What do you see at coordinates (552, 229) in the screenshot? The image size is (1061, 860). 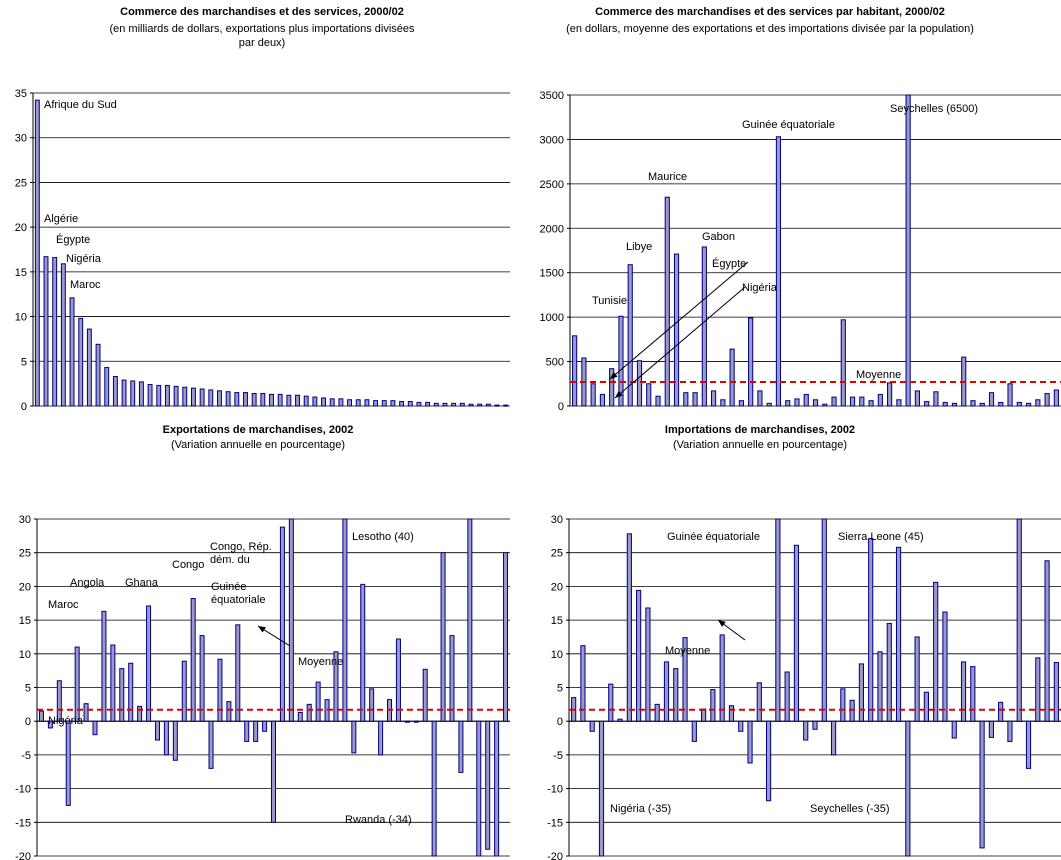 I see `y-tick-label: 2000` at bounding box center [552, 229].